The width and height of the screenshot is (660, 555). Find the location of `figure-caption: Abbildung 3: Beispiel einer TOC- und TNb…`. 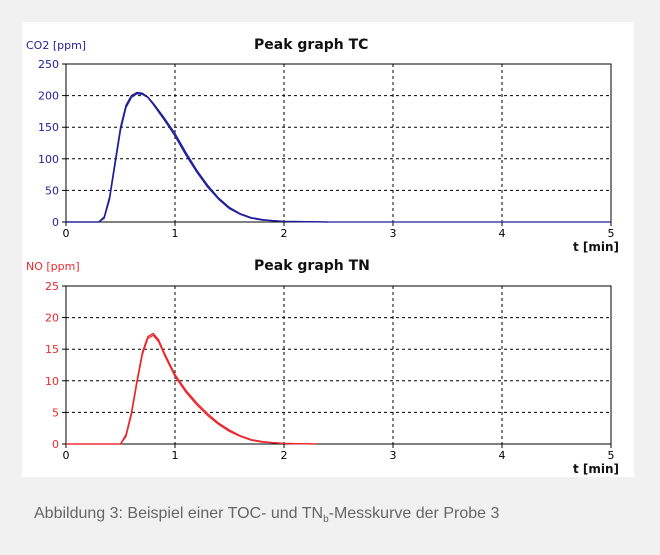

figure-caption: Abbildung 3: Beispiel einer TOC- und TNb… is located at coordinates (266, 515).